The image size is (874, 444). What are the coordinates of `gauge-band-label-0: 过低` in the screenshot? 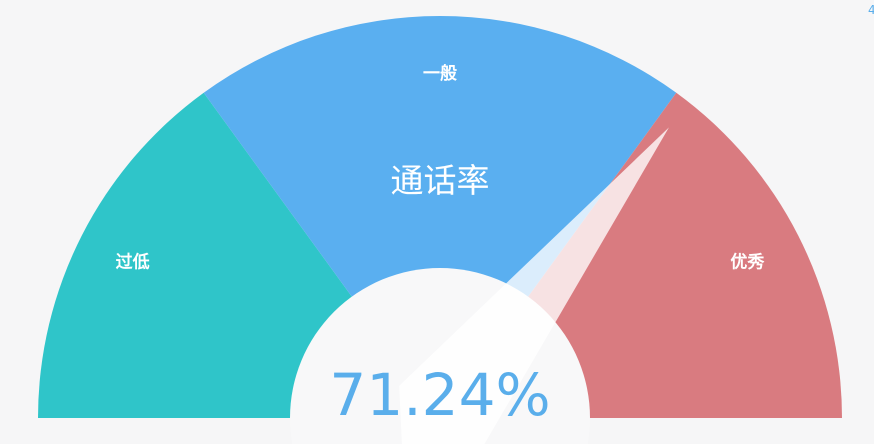 It's located at (133, 261).